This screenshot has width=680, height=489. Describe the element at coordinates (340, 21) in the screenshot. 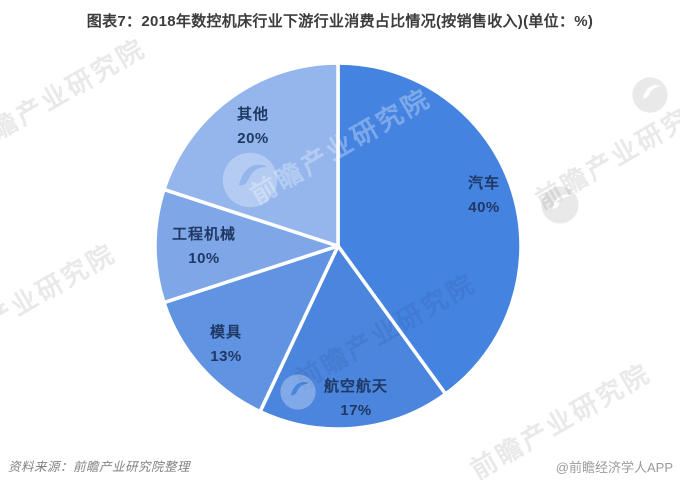

I see `chart-title: 图表7：2018年数控机床行业下游行业消费占比情况(按销售收入)(单位：%)` at that location.